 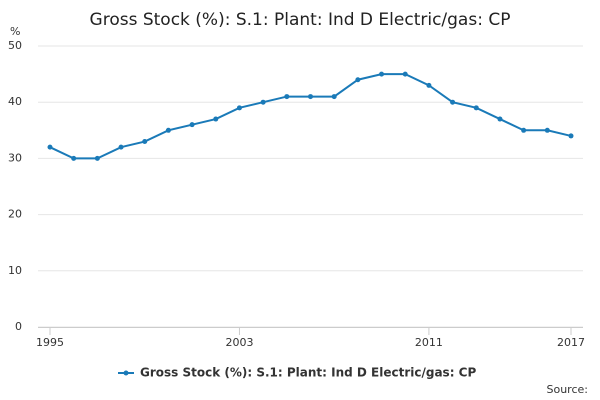 What do you see at coordinates (571, 342) in the screenshot?
I see `x-tick-label: 2017` at bounding box center [571, 342].